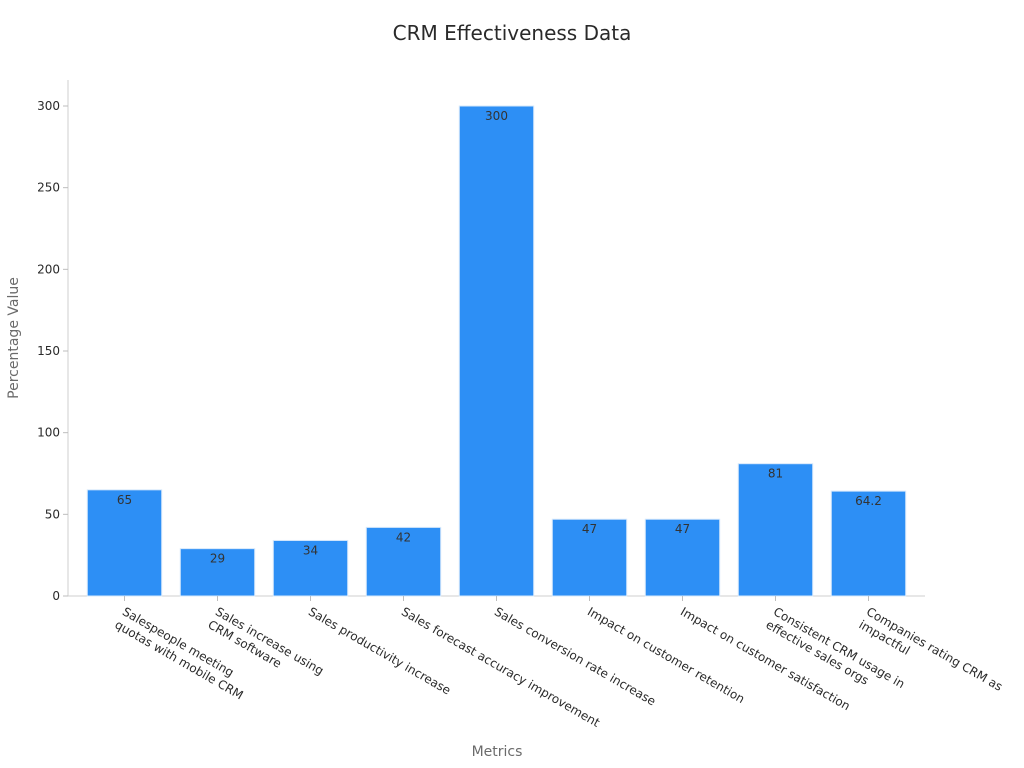 The image size is (1024, 768). I want to click on y-axis-ticks: 0 50 100 150 200 250 300, so click(52, 351).